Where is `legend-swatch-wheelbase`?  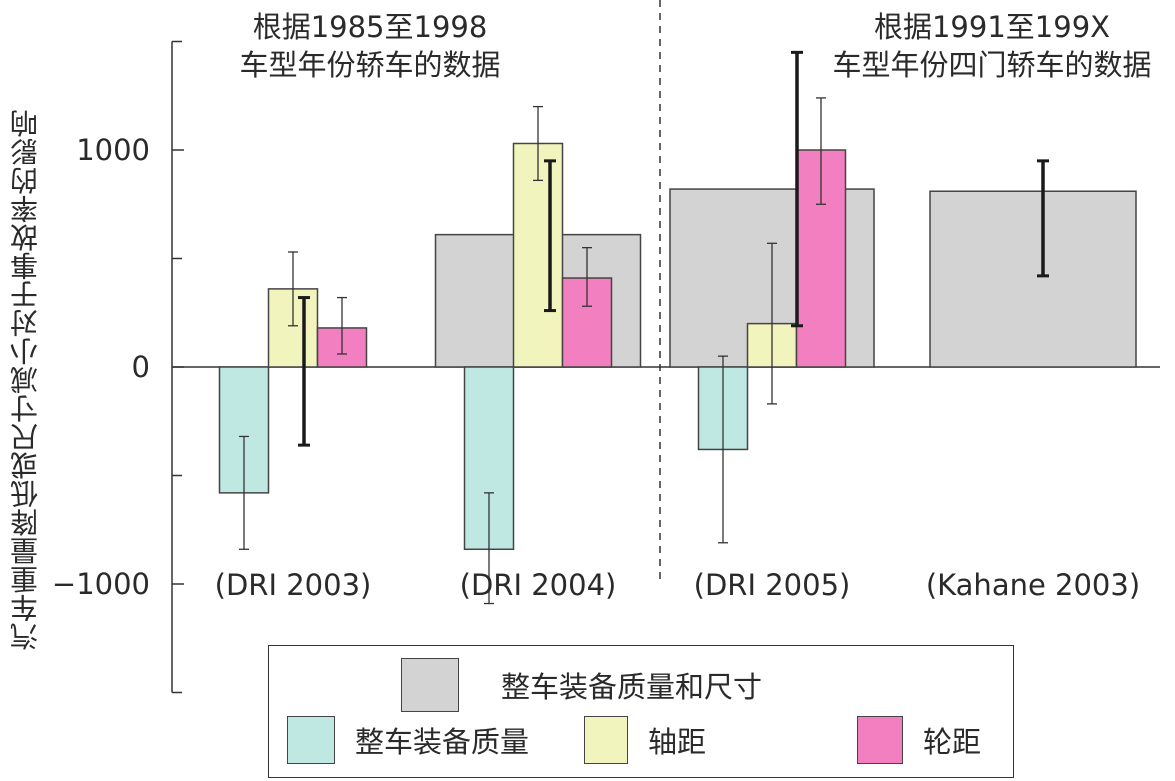
legend-swatch-wheelbase is located at coordinates (606, 740).